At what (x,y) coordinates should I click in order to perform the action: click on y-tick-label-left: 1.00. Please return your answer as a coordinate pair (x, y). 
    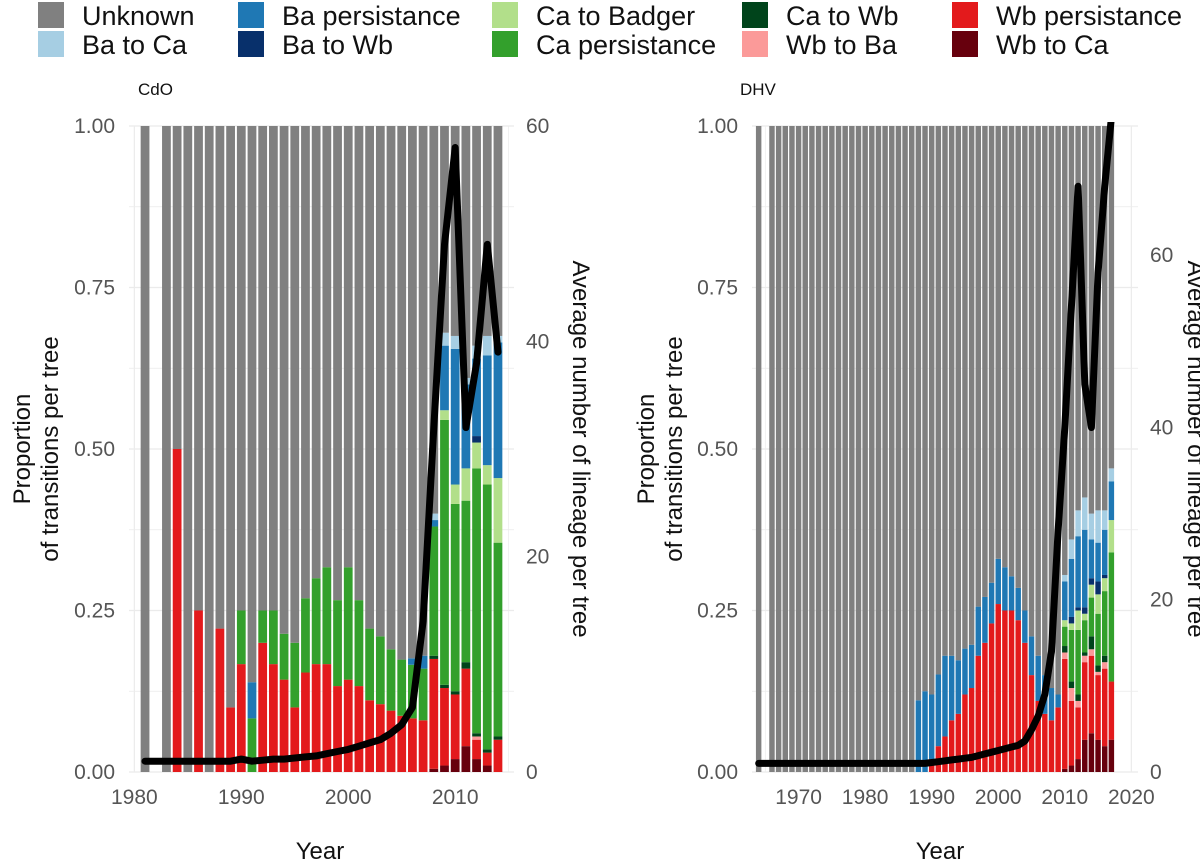
    Looking at the image, I should click on (94, 126).